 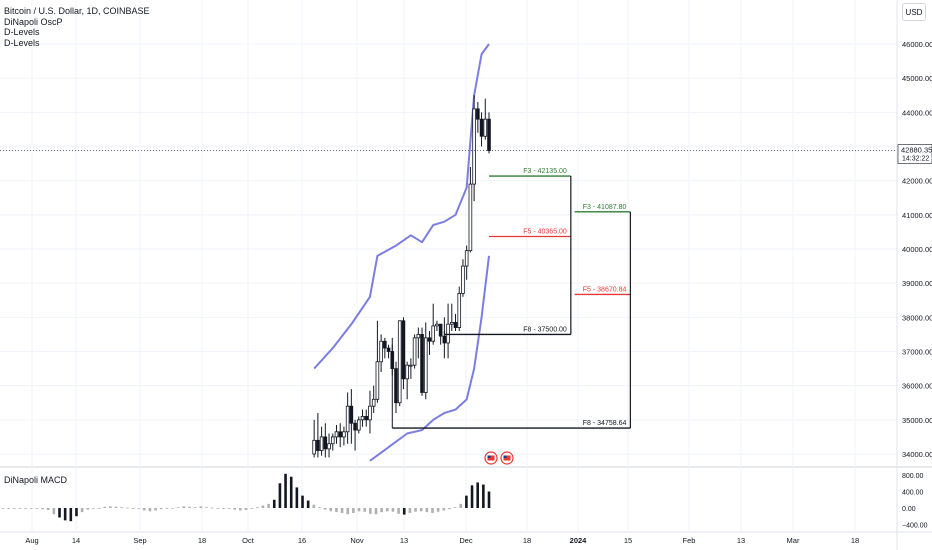 What do you see at coordinates (466, 540) in the screenshot?
I see `x-tick-label: Dec` at bounding box center [466, 540].